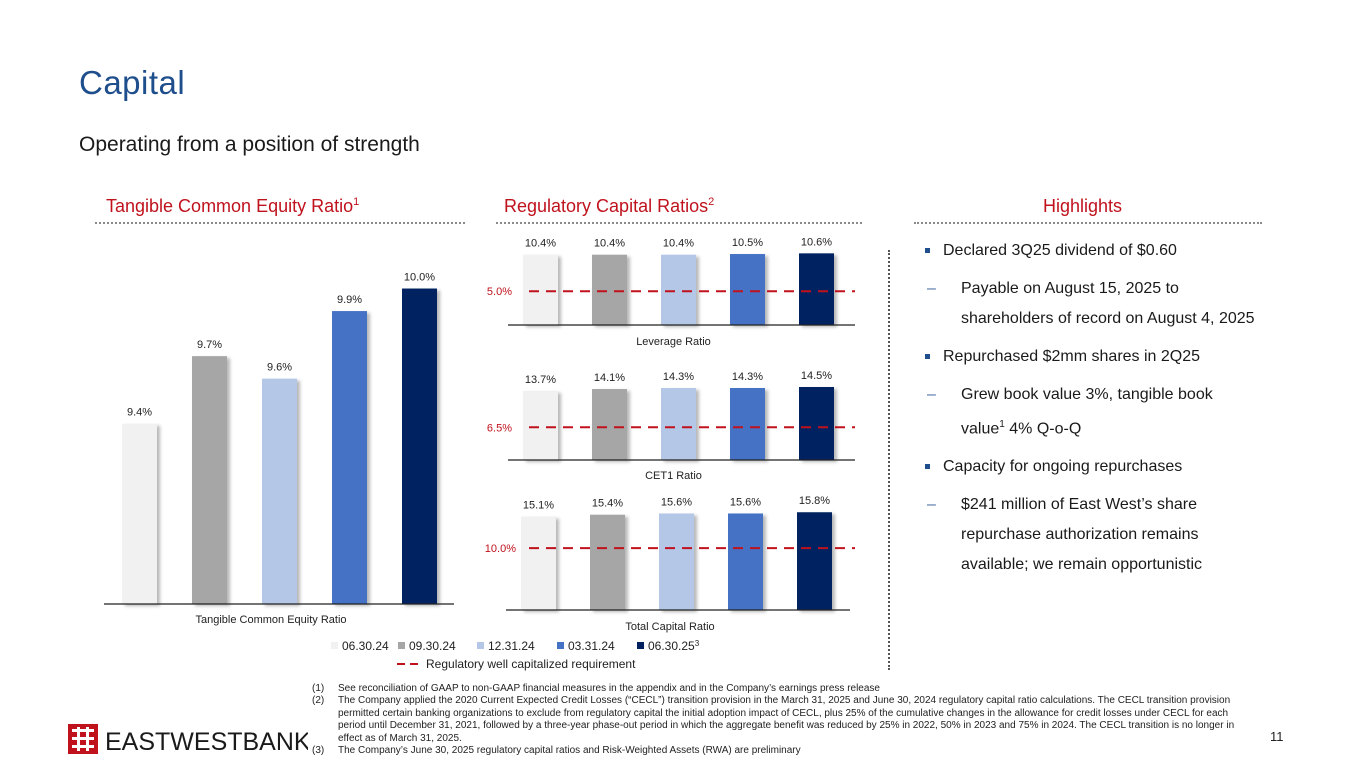 Image resolution: width=1365 pixels, height=768 pixels. Describe the element at coordinates (814, 561) in the screenshot. I see `total-capital-bar-06.30.25` at that location.